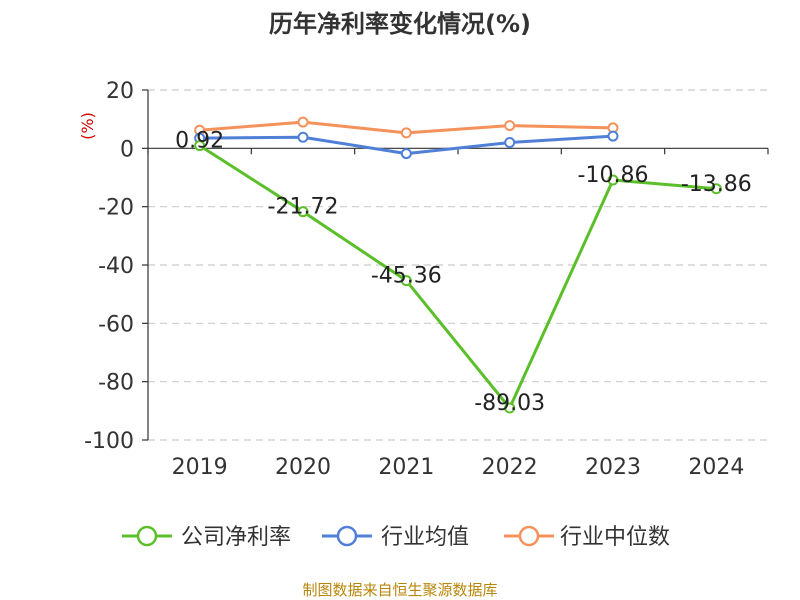  Describe the element at coordinates (116, 383) in the screenshot. I see `y-tick-label: -80` at that location.